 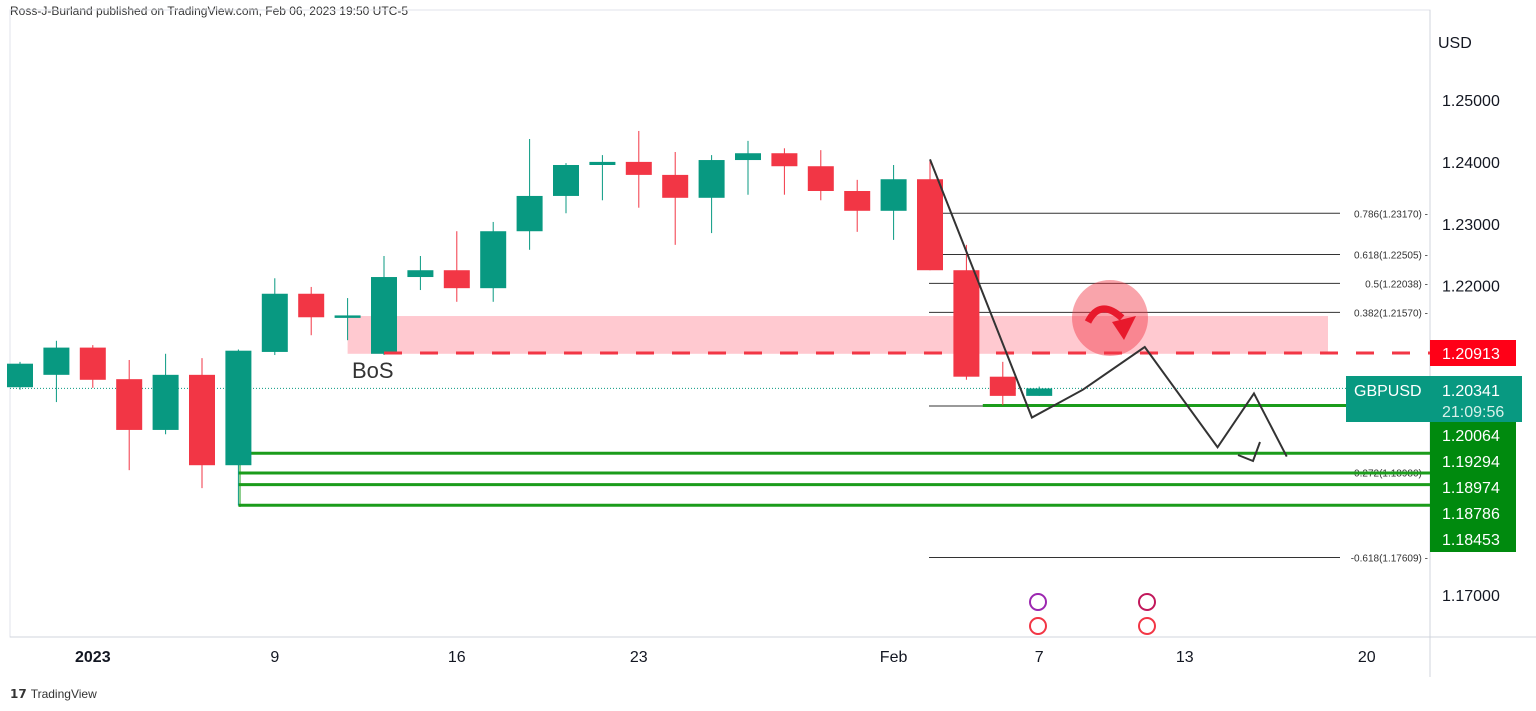 What do you see at coordinates (1455, 43) in the screenshot?
I see `currency-label: USD` at bounding box center [1455, 43].